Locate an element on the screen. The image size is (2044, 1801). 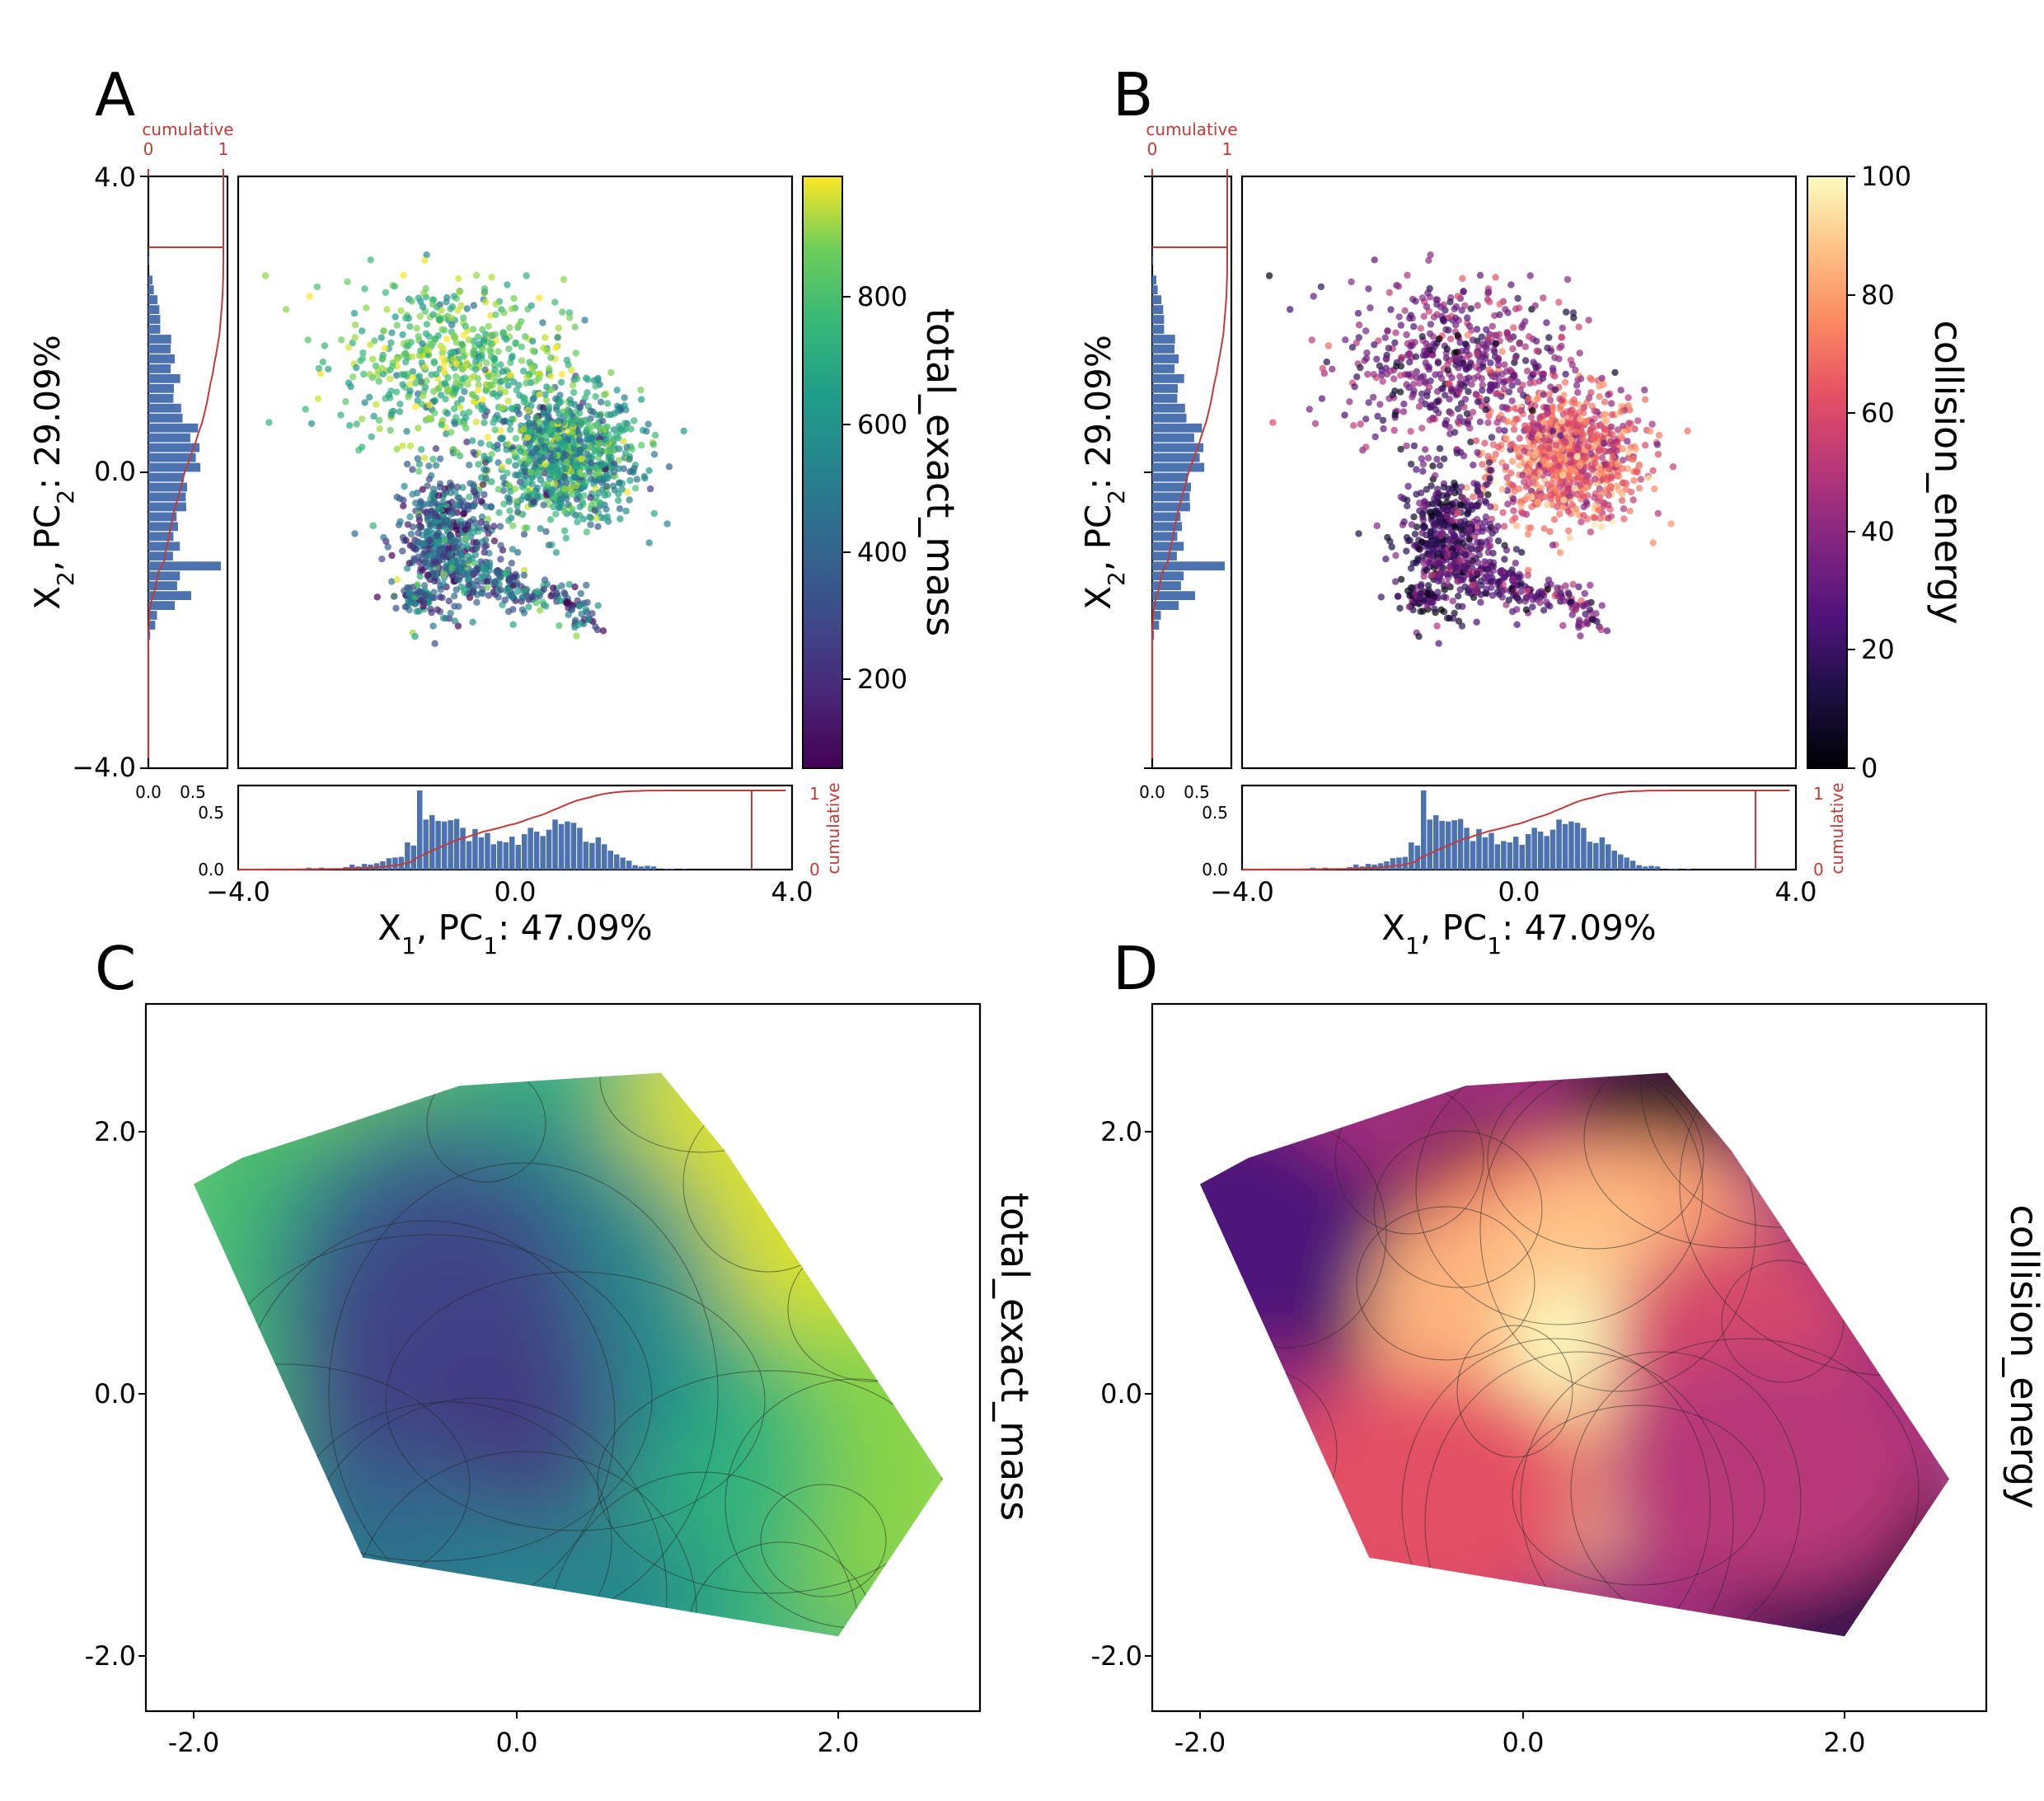
panel-a-scatter-frame is located at coordinates (515, 472).